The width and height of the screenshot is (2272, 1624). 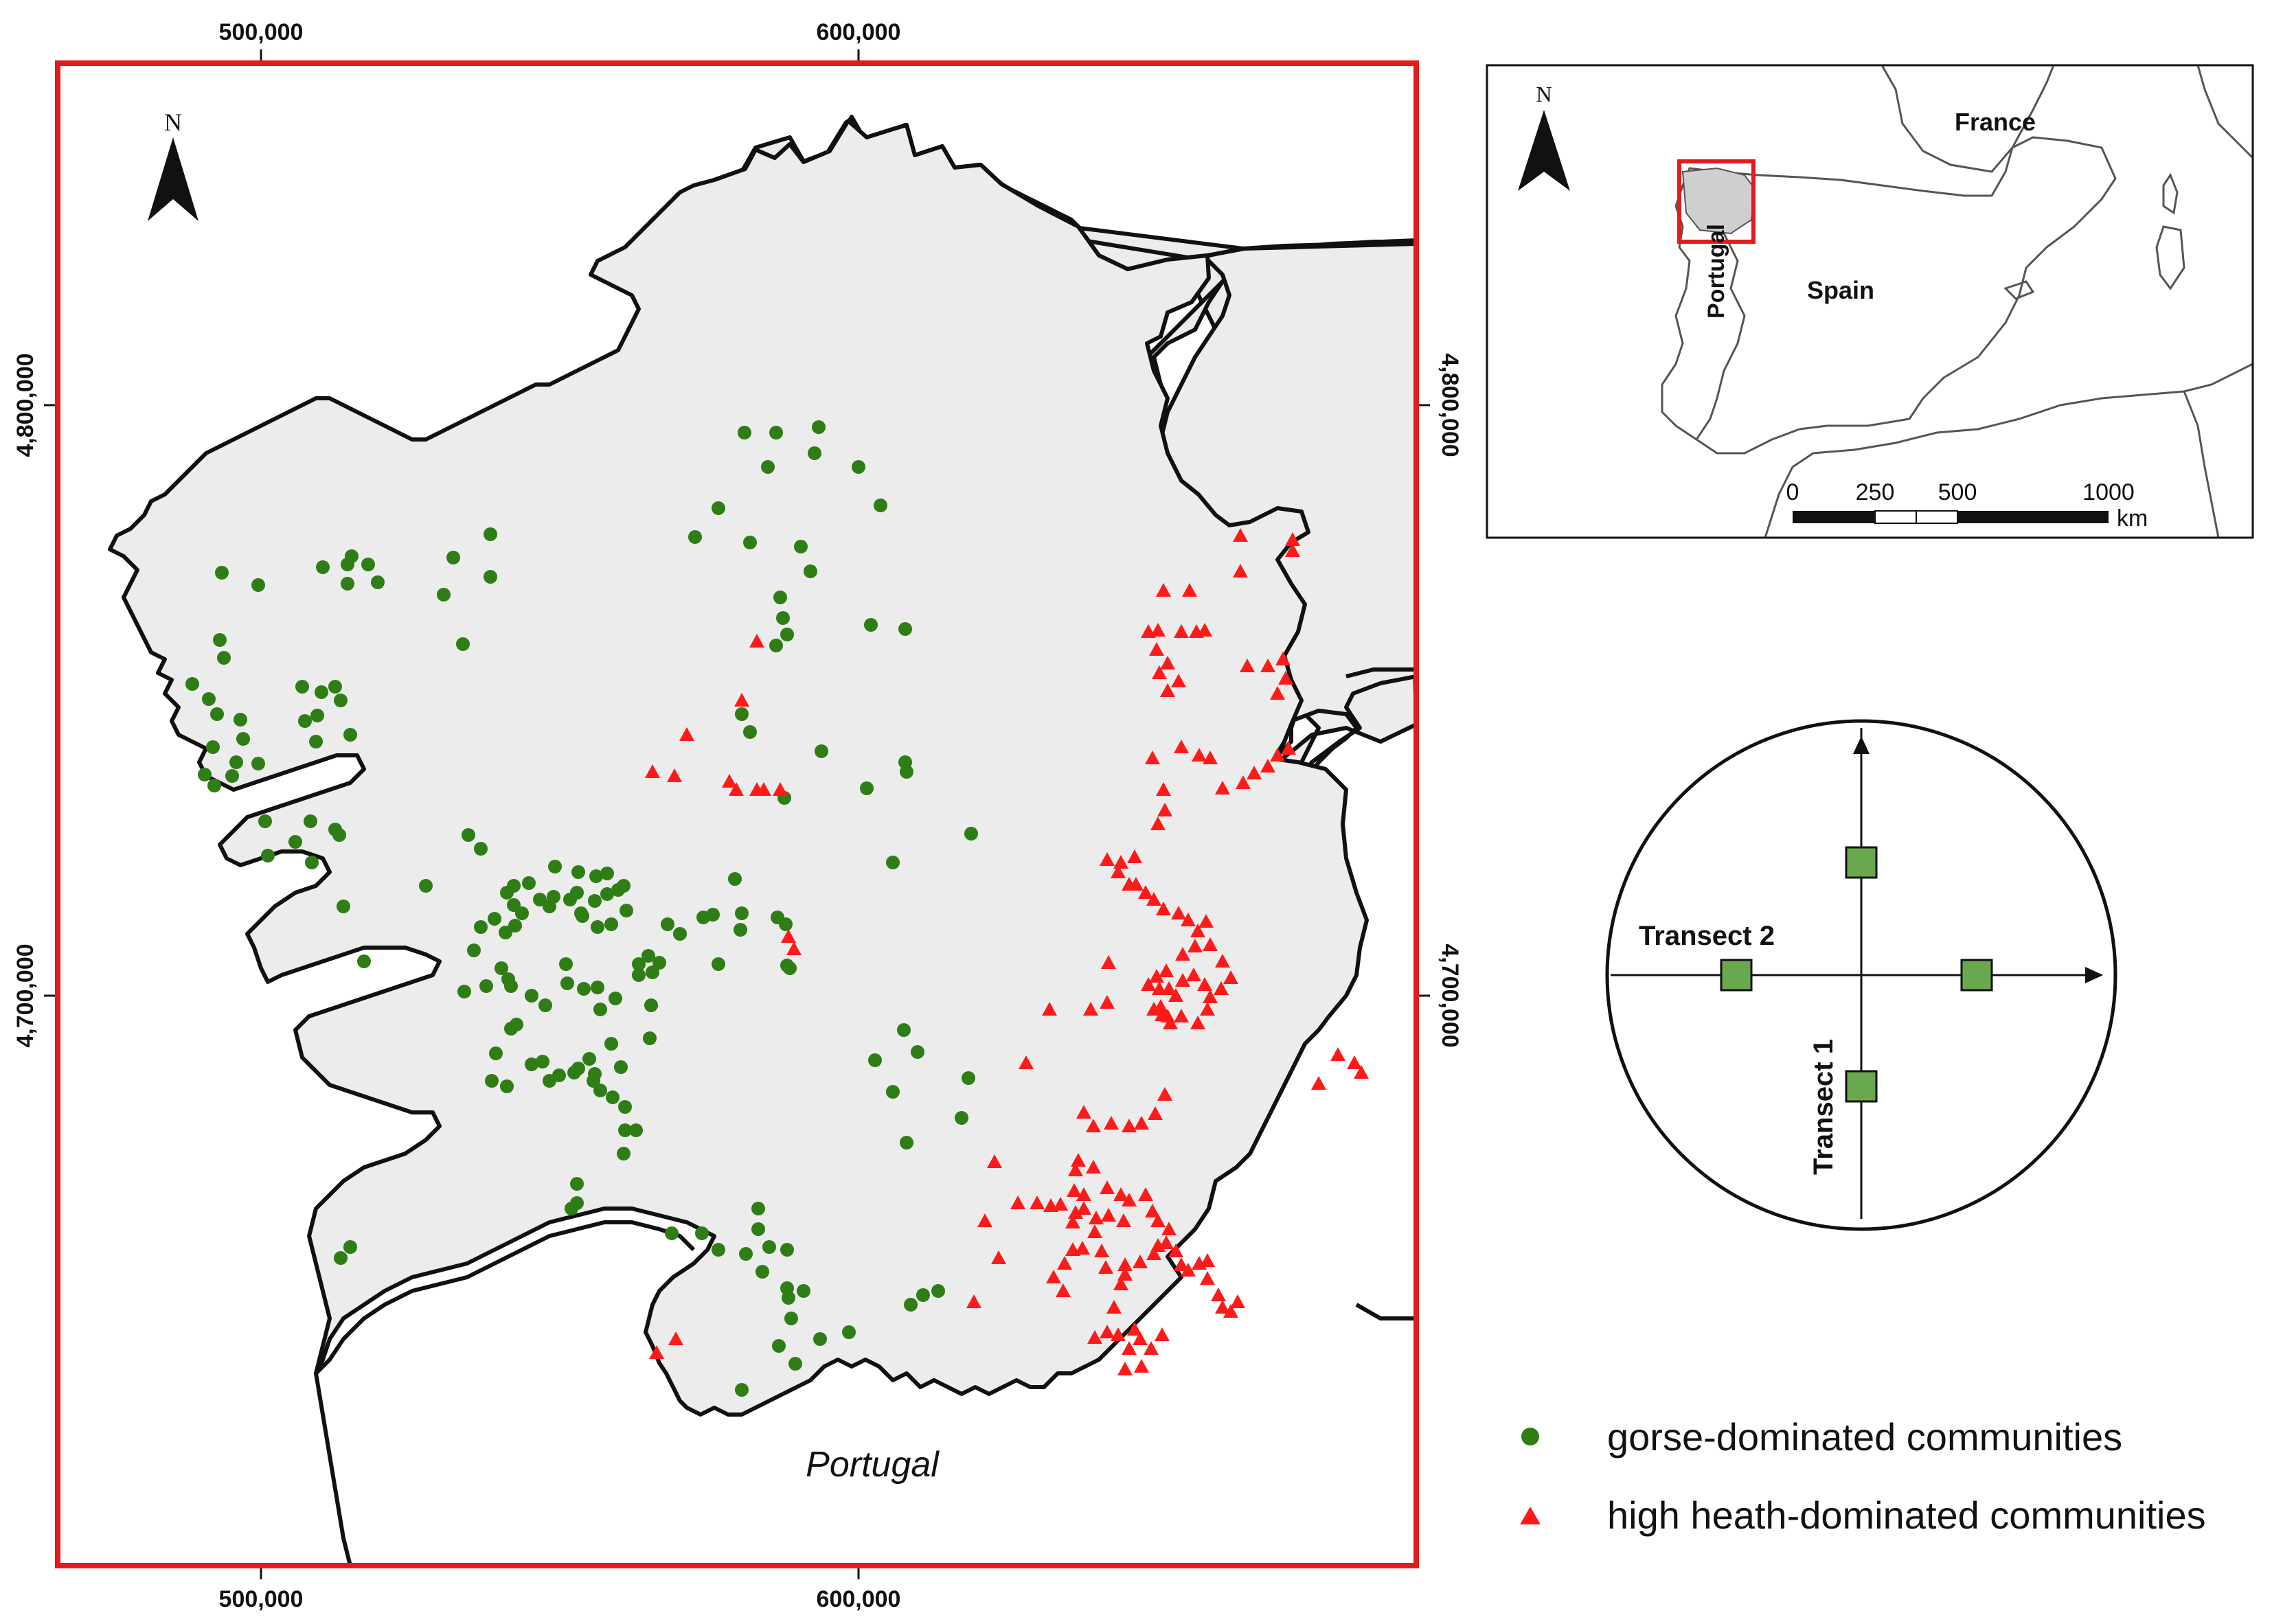 What do you see at coordinates (1385, 1311) in the screenshot?
I see `spain-border-se` at bounding box center [1385, 1311].